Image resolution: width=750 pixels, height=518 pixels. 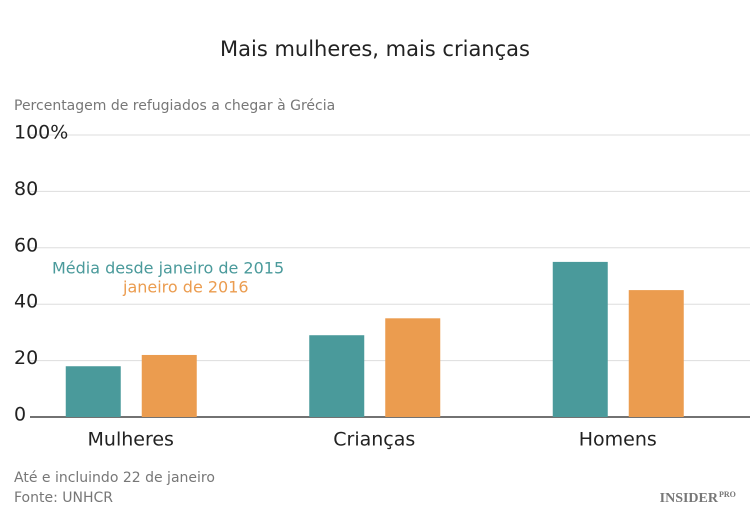 What do you see at coordinates (168, 268) in the screenshot?
I see `legend-label: Média desde janeiro de 2015` at bounding box center [168, 268].